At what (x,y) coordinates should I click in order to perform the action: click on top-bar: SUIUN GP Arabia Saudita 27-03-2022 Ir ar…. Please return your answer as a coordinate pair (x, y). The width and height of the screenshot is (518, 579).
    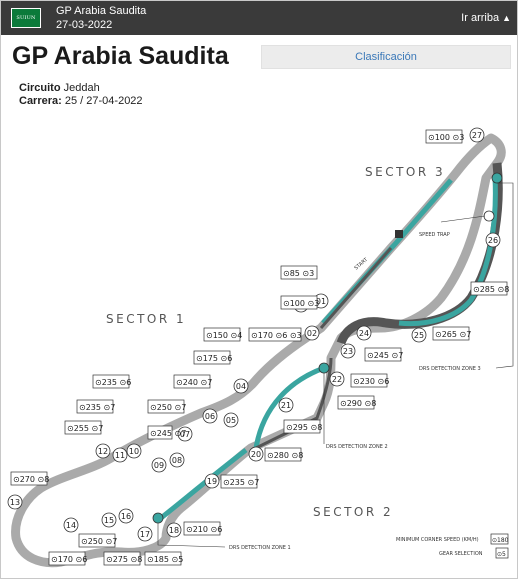
    Looking at the image, I should click on (259, 18).